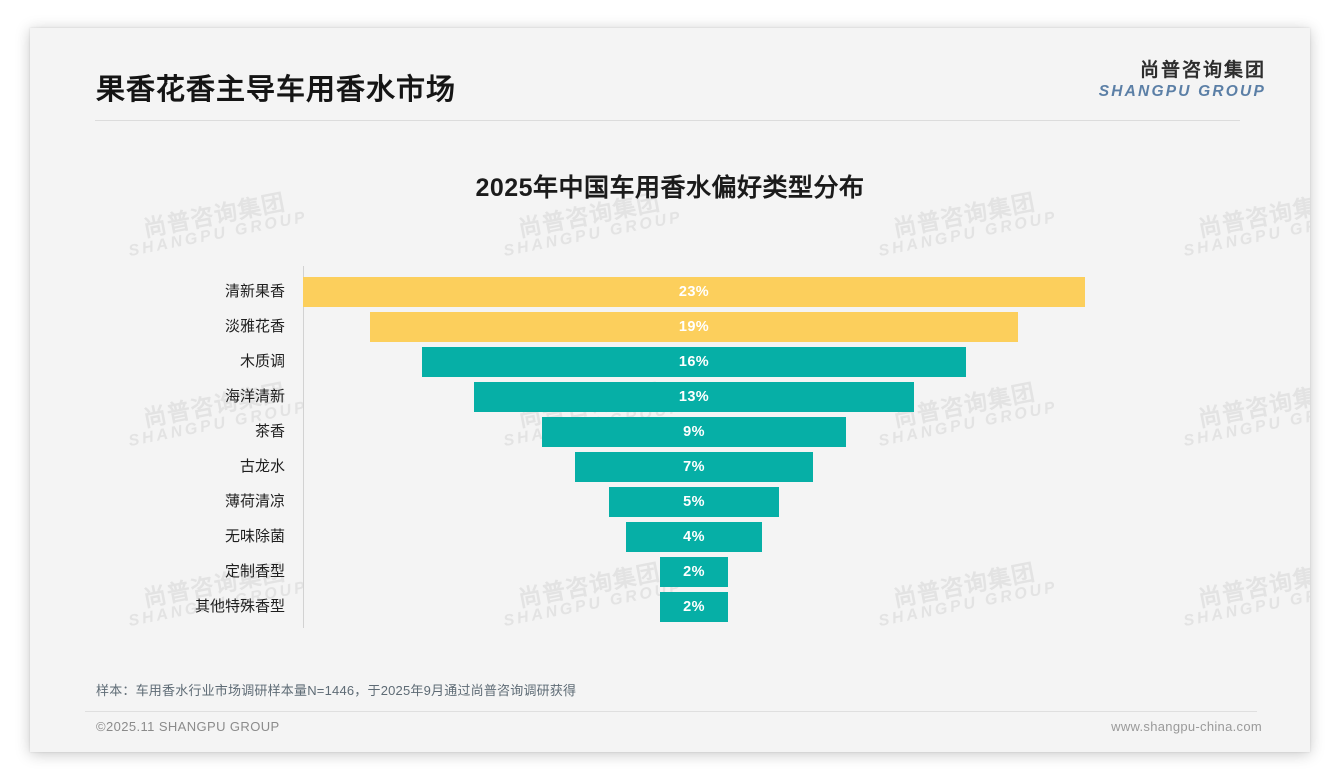 This screenshot has height=780, width=1340. I want to click on funnel-row: 定制香型 2%, so click(670, 572).